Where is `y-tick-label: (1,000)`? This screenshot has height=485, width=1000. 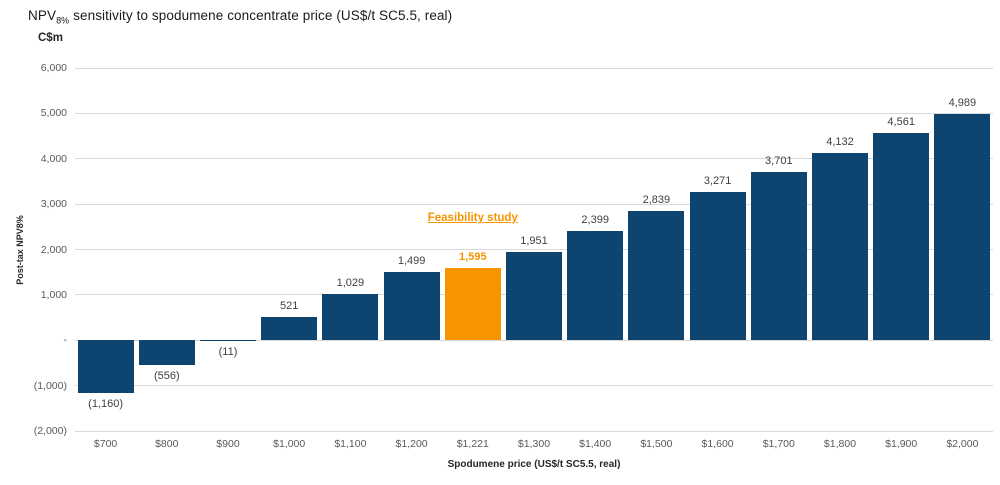
y-tick-label: (1,000) is located at coordinates (50, 385).